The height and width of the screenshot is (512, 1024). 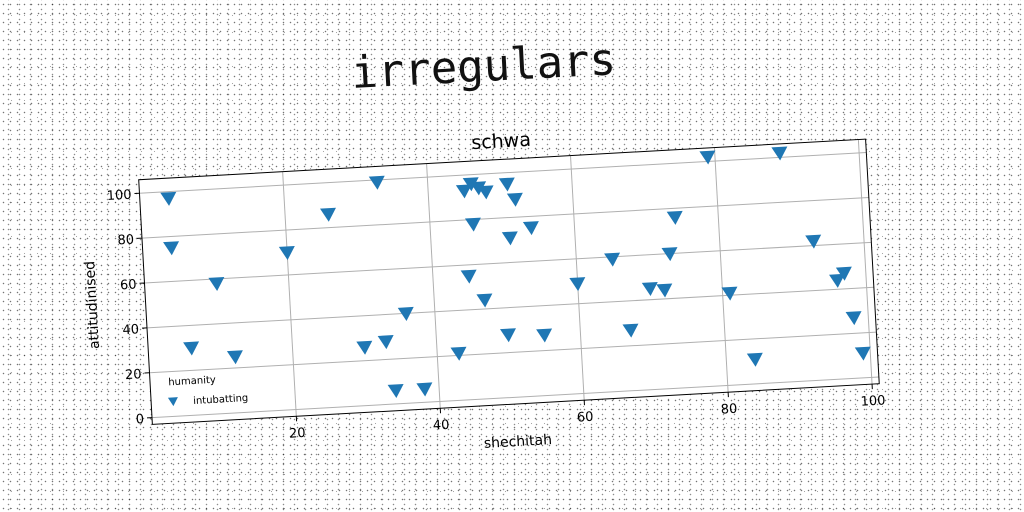 I want to click on x-tick-label: 60, so click(x=584, y=418).